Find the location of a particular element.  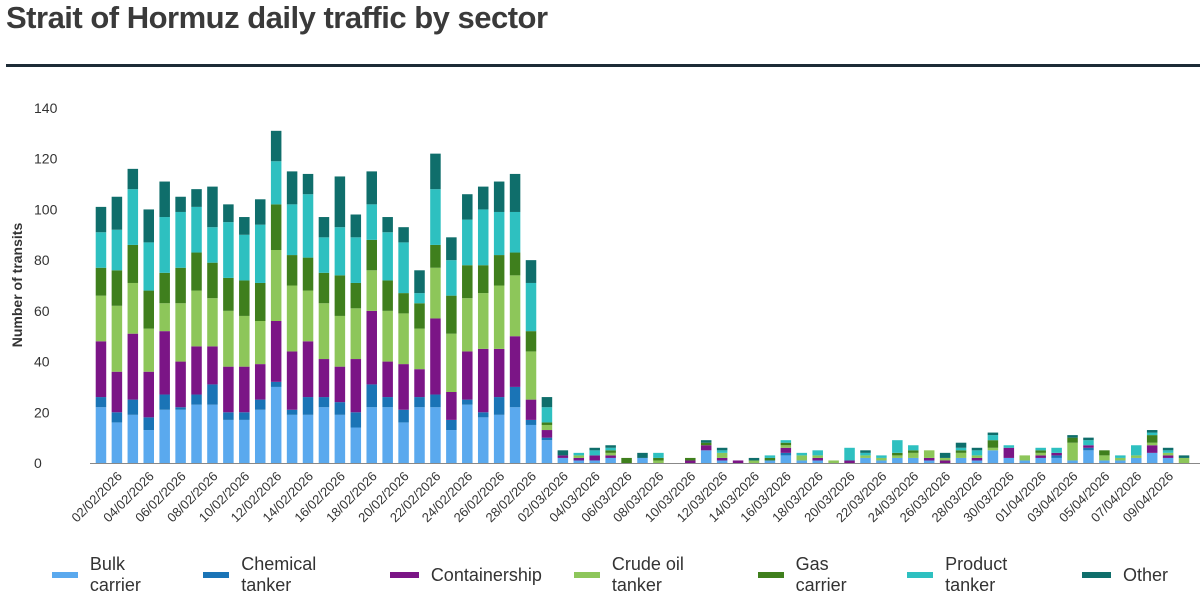

legend-label: Chemical tanker is located at coordinates (279, 574).